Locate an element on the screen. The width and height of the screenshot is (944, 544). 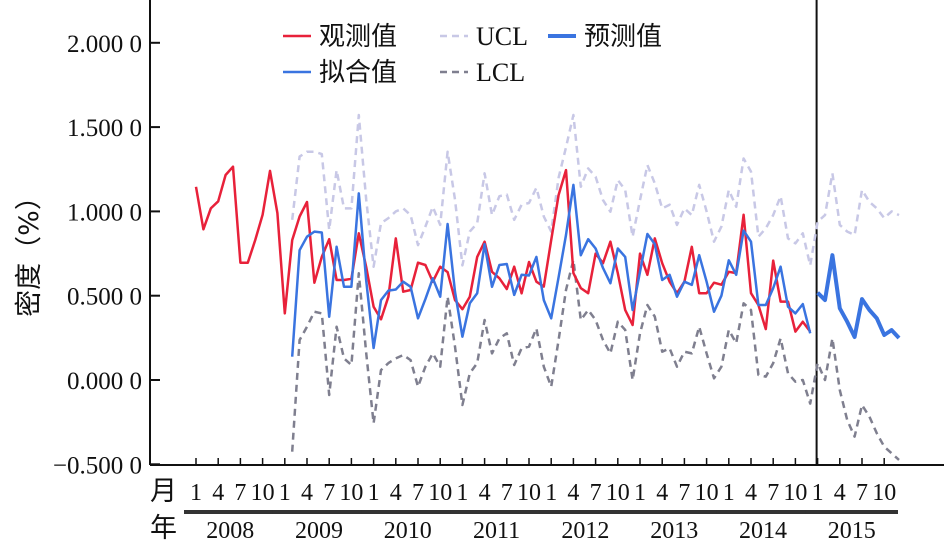
legend-label: UCL is located at coordinates (502, 36).